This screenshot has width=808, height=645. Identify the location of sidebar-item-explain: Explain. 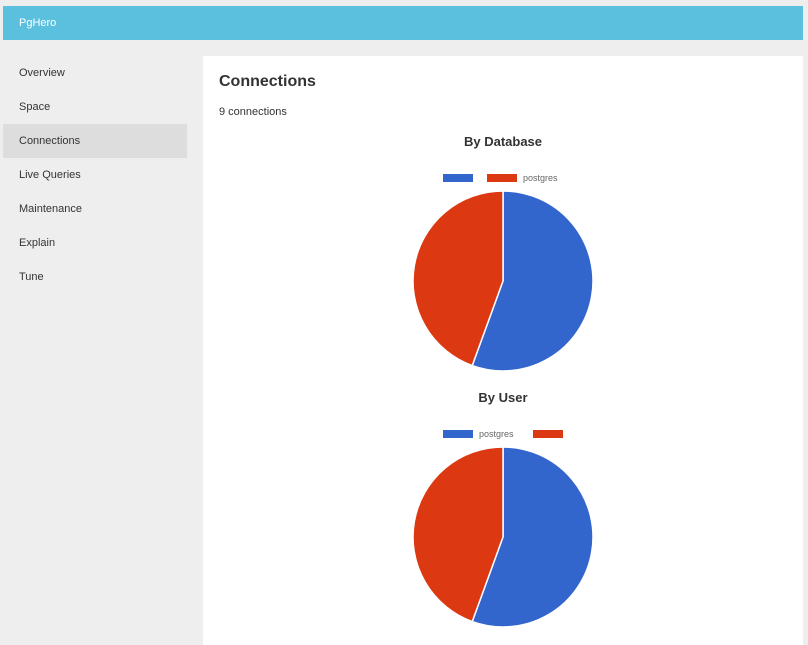
(37, 243).